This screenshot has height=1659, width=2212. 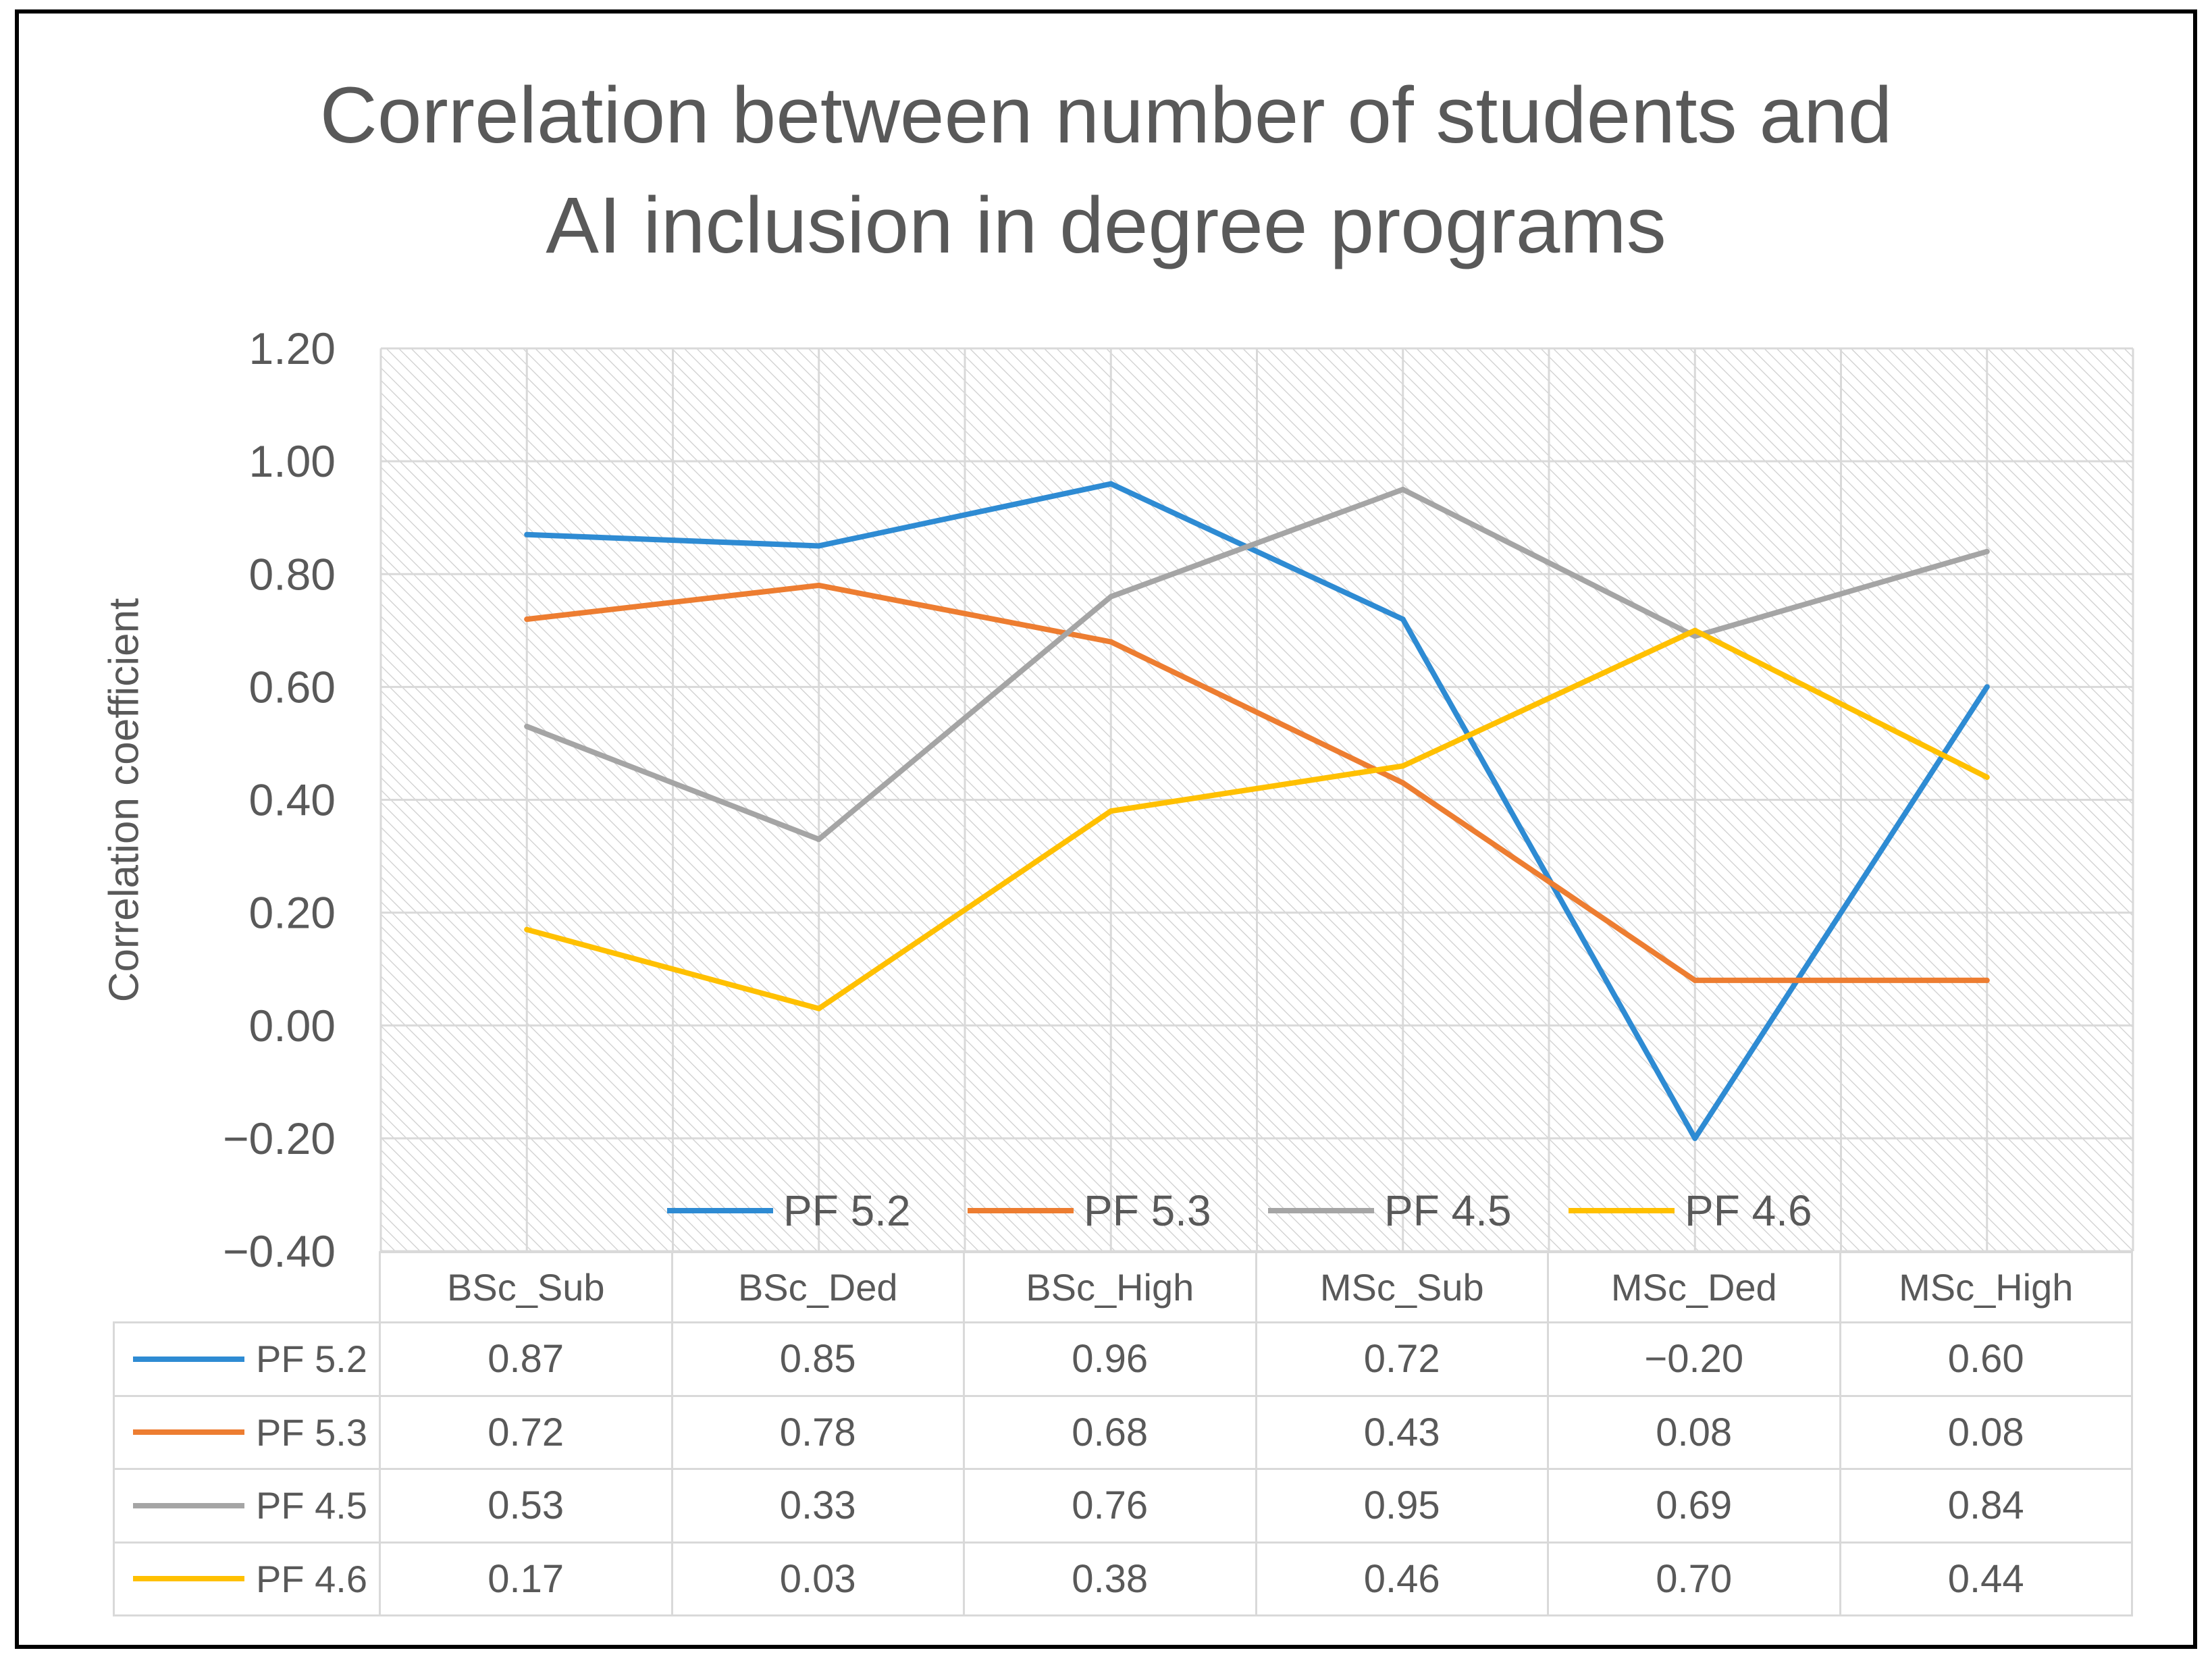 I want to click on table-cell: 0.95, so click(x=1403, y=1507).